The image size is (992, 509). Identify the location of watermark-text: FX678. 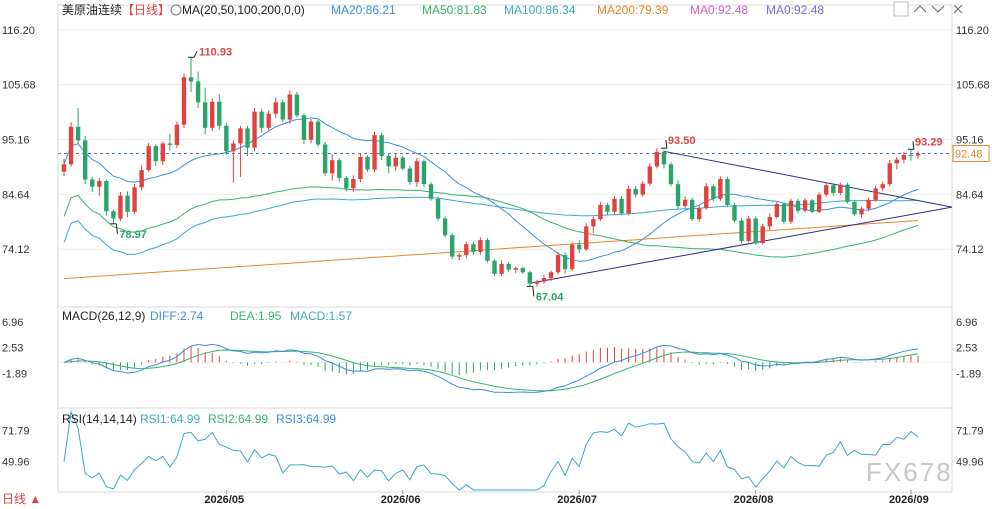
(909, 472).